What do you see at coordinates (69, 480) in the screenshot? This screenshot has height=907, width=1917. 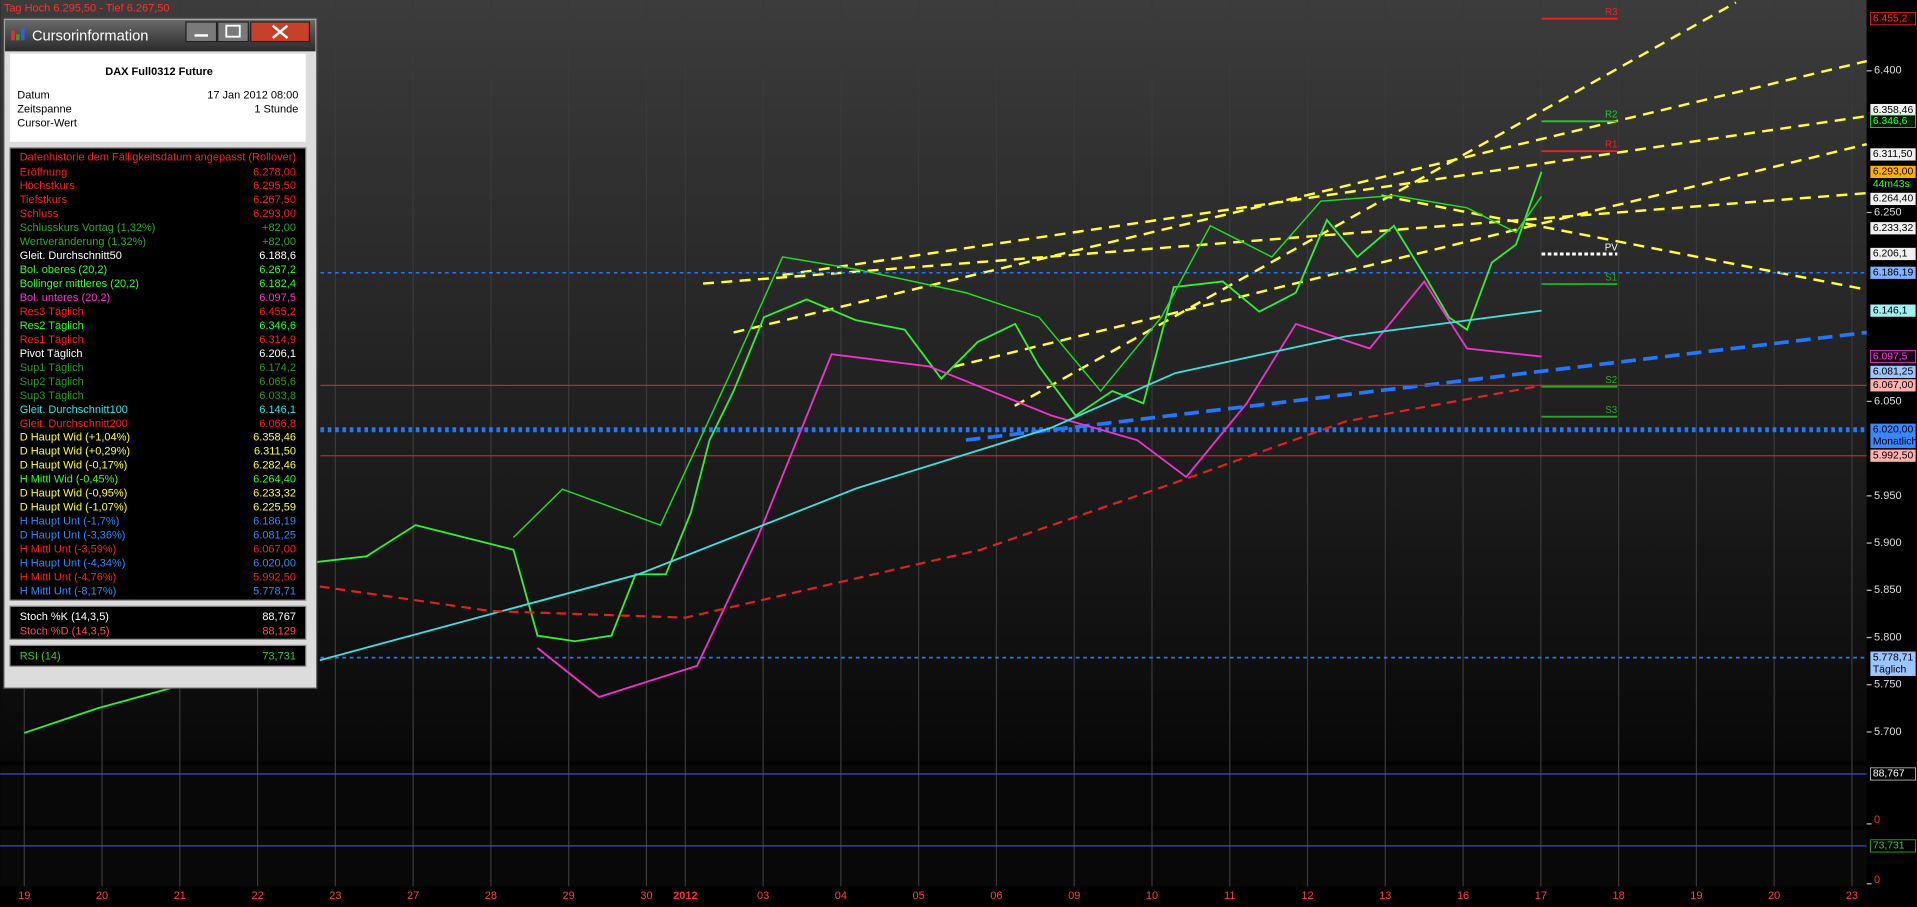 I see `row-label: H Mittl Wid (-0,45%)` at bounding box center [69, 480].